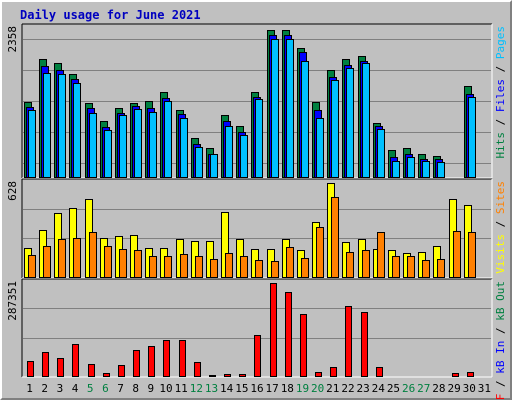 This screenshot has width=512, height=400. I want to click on x-tick-label-day-24: 24, so click(379, 388).